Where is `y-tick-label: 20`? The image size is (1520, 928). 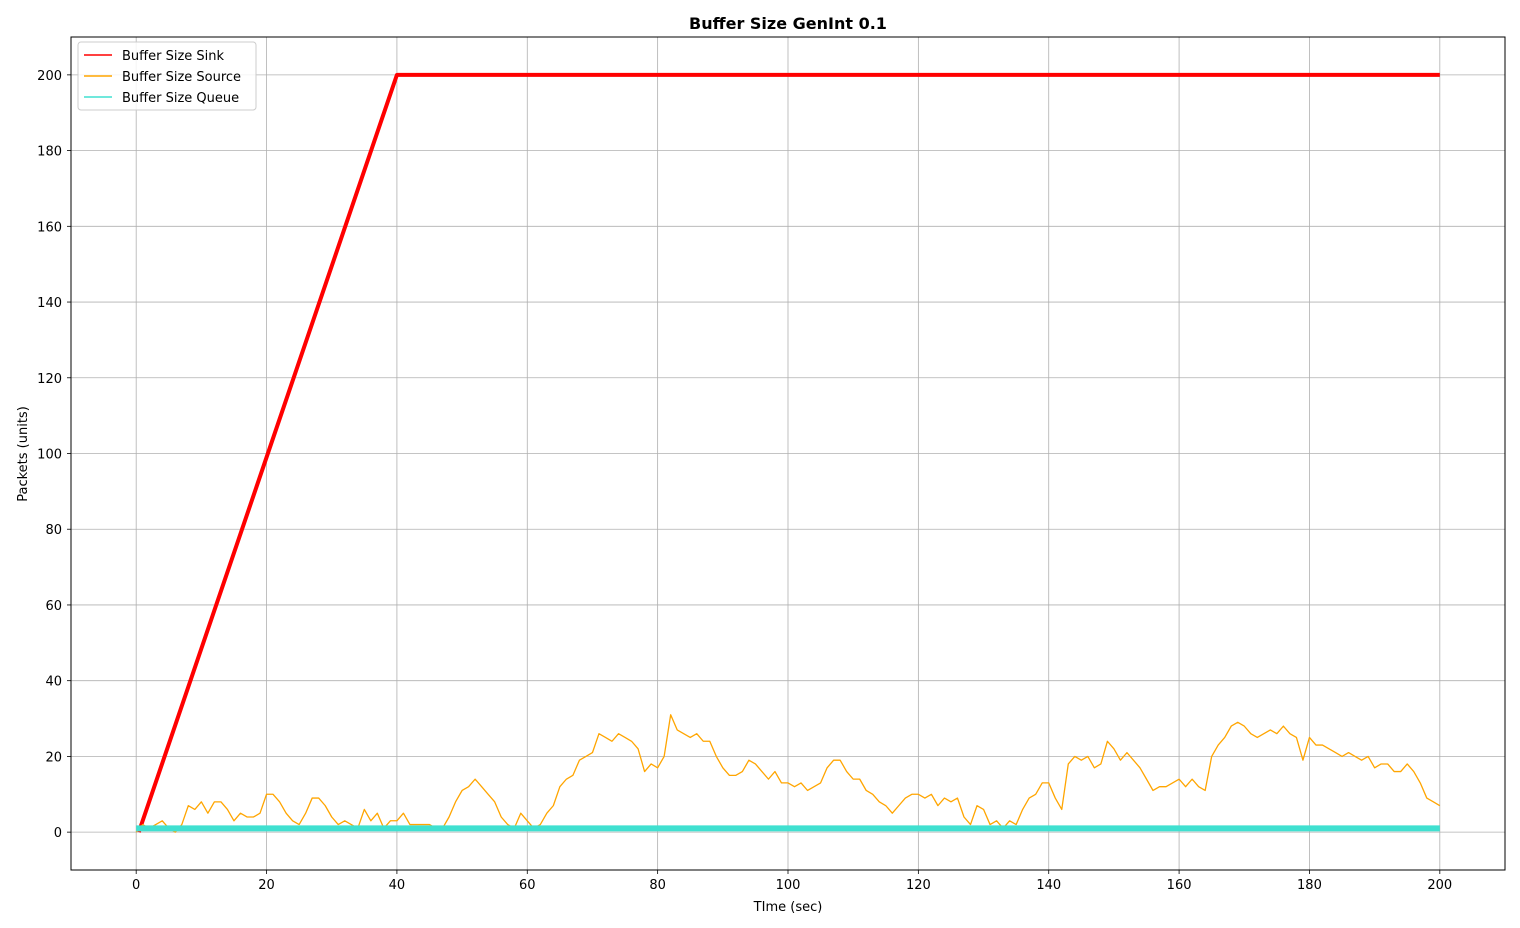
y-tick-label: 20 is located at coordinates (53, 757).